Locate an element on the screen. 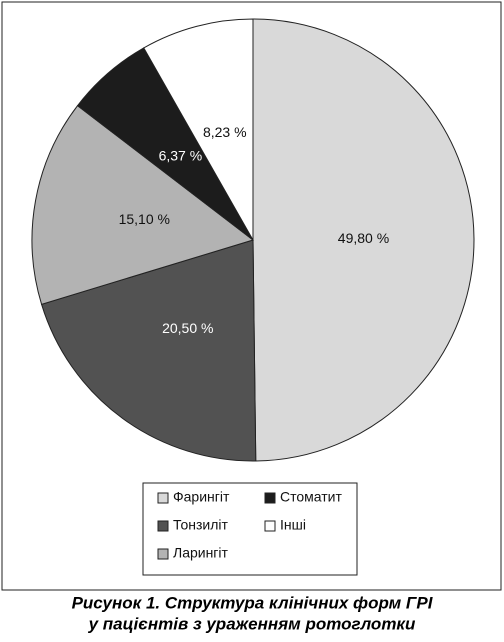  legend-frame is located at coordinates (250, 529).